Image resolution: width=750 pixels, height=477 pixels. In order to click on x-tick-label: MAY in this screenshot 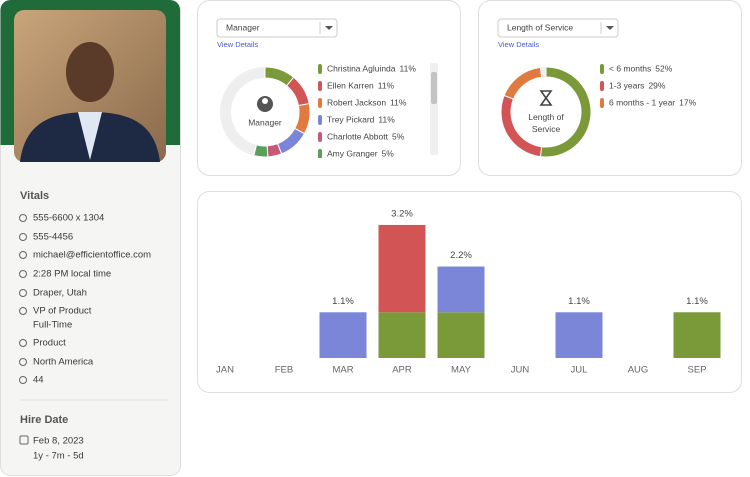, I will do `click(461, 370)`.